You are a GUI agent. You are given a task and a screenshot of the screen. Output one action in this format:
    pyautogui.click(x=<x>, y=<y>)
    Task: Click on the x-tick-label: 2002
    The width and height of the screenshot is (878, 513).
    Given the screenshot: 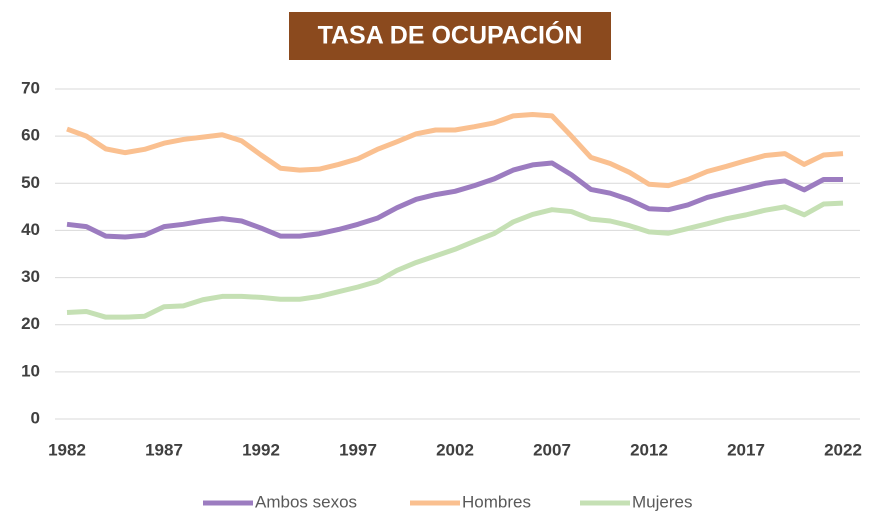 What is the action you would take?
    pyautogui.click(x=455, y=449)
    